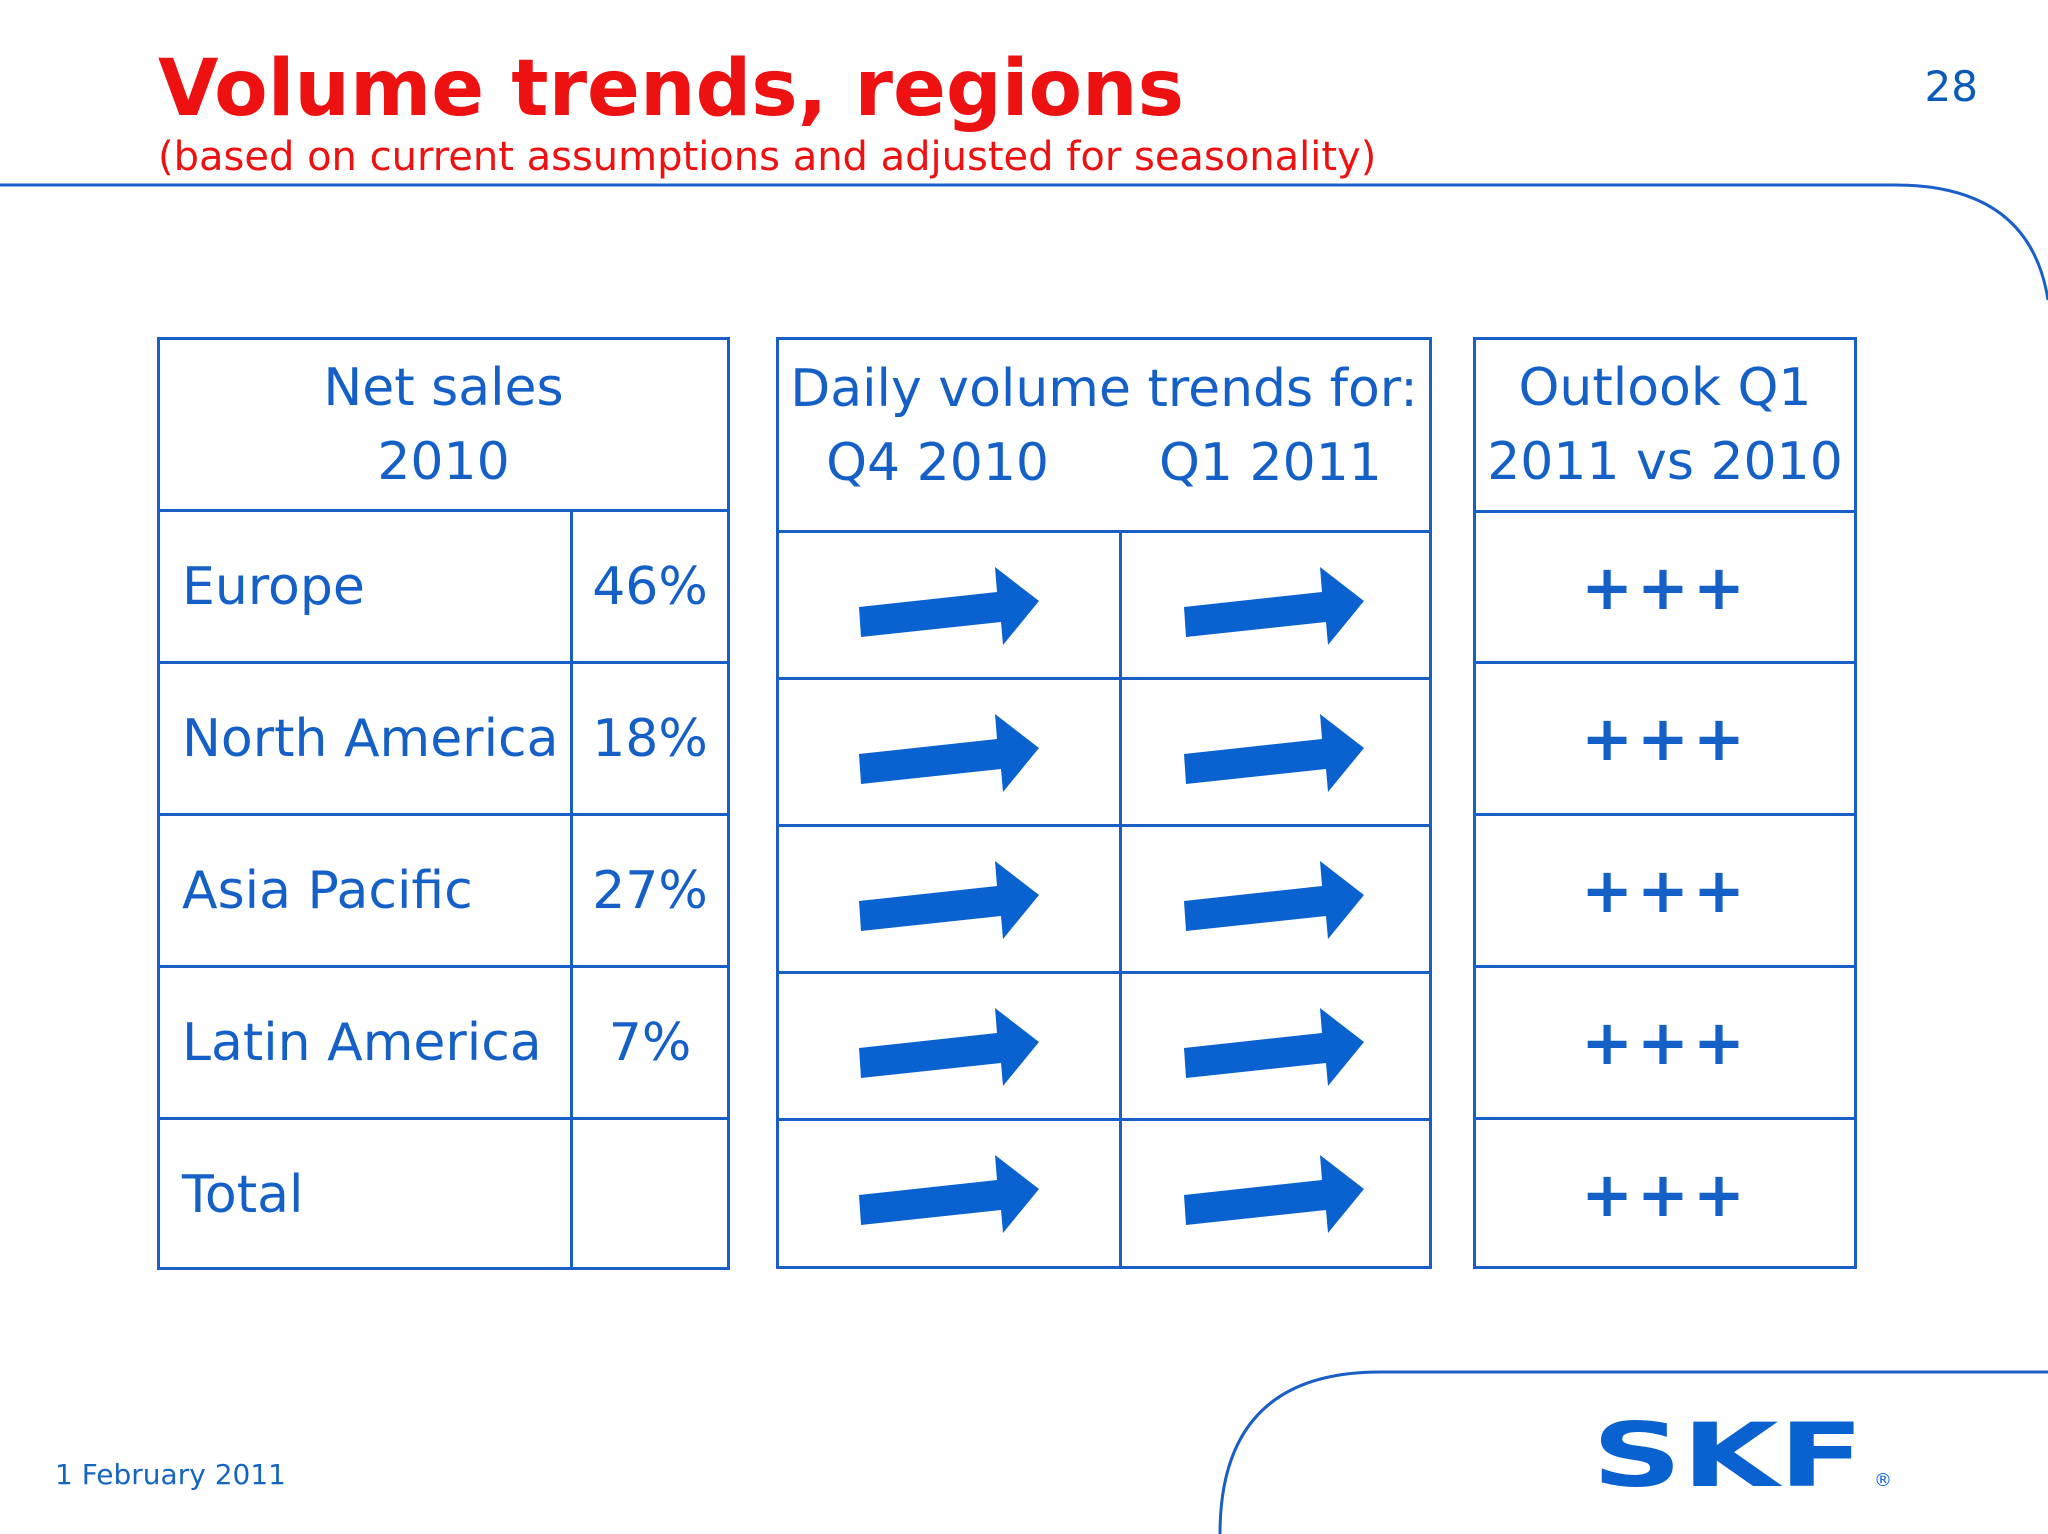 The width and height of the screenshot is (2048, 1534). What do you see at coordinates (273, 586) in the screenshot?
I see `region-label: Europe` at bounding box center [273, 586].